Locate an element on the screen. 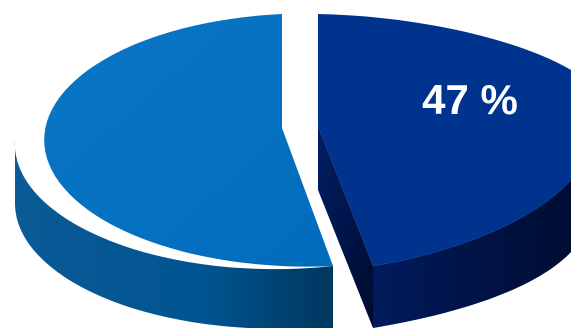  slice-cut-face is located at coordinates (345, 227).